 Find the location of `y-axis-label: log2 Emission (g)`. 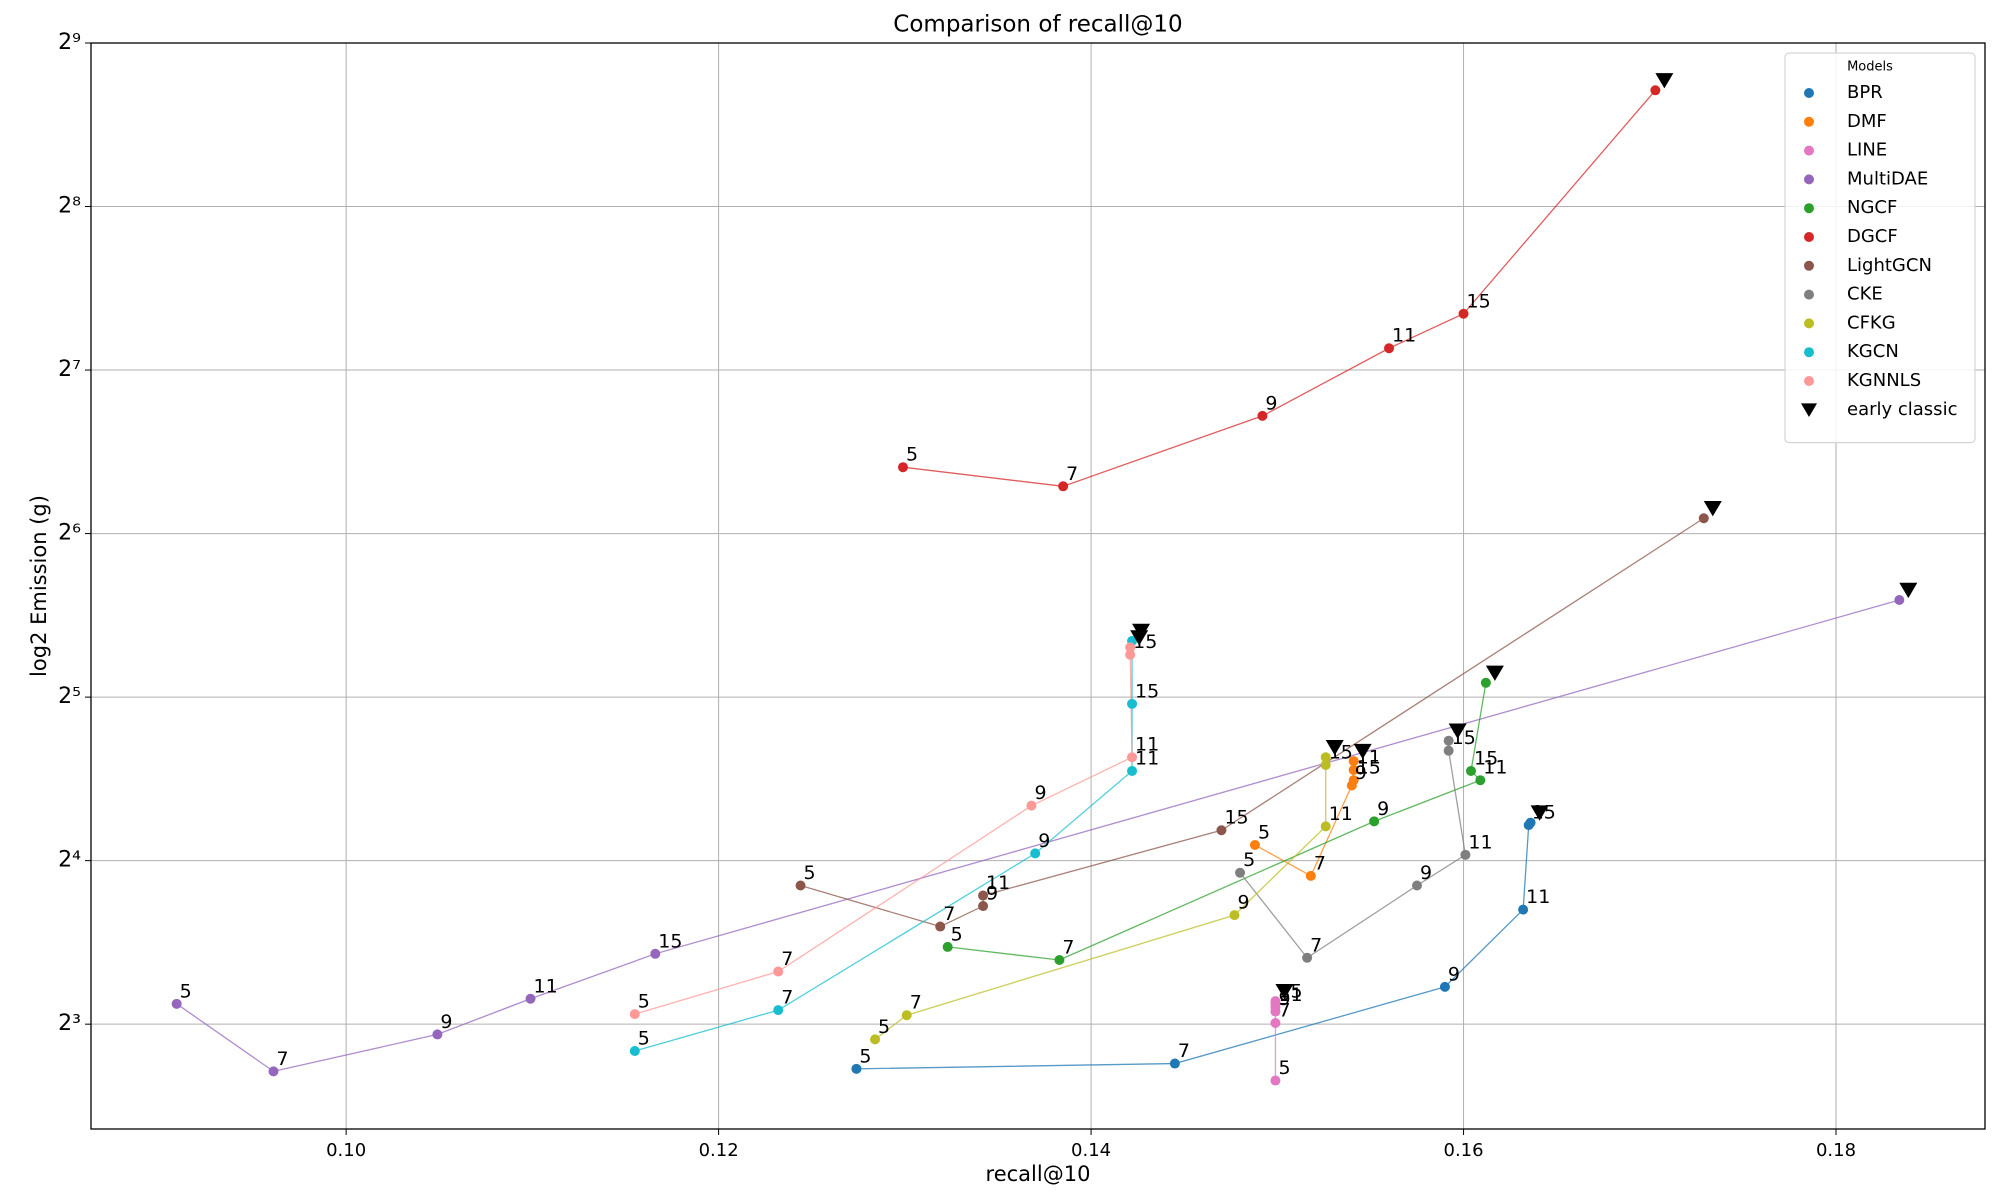

y-axis-label: log2 Emission (g) is located at coordinates (39, 586).